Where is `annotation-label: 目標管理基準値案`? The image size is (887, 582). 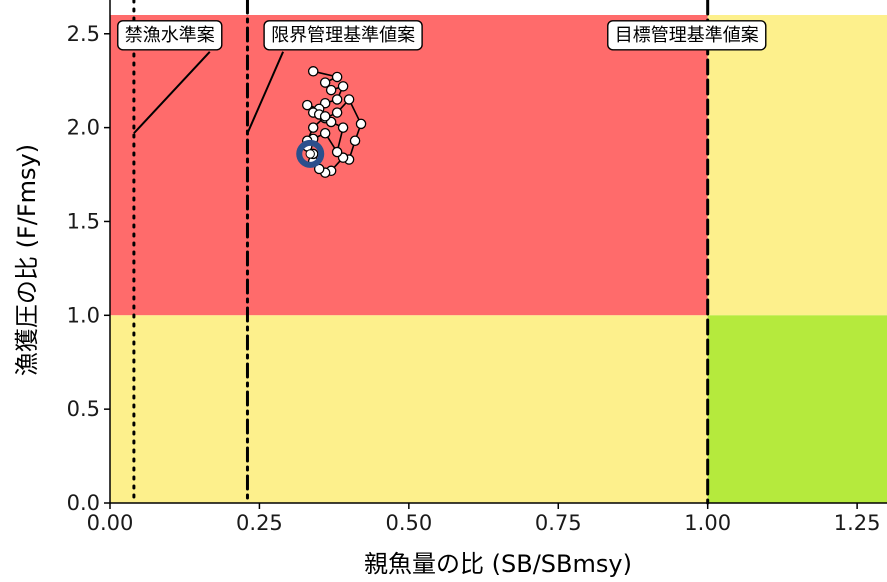
annotation-label: 目標管理基準値案 is located at coordinates (687, 35).